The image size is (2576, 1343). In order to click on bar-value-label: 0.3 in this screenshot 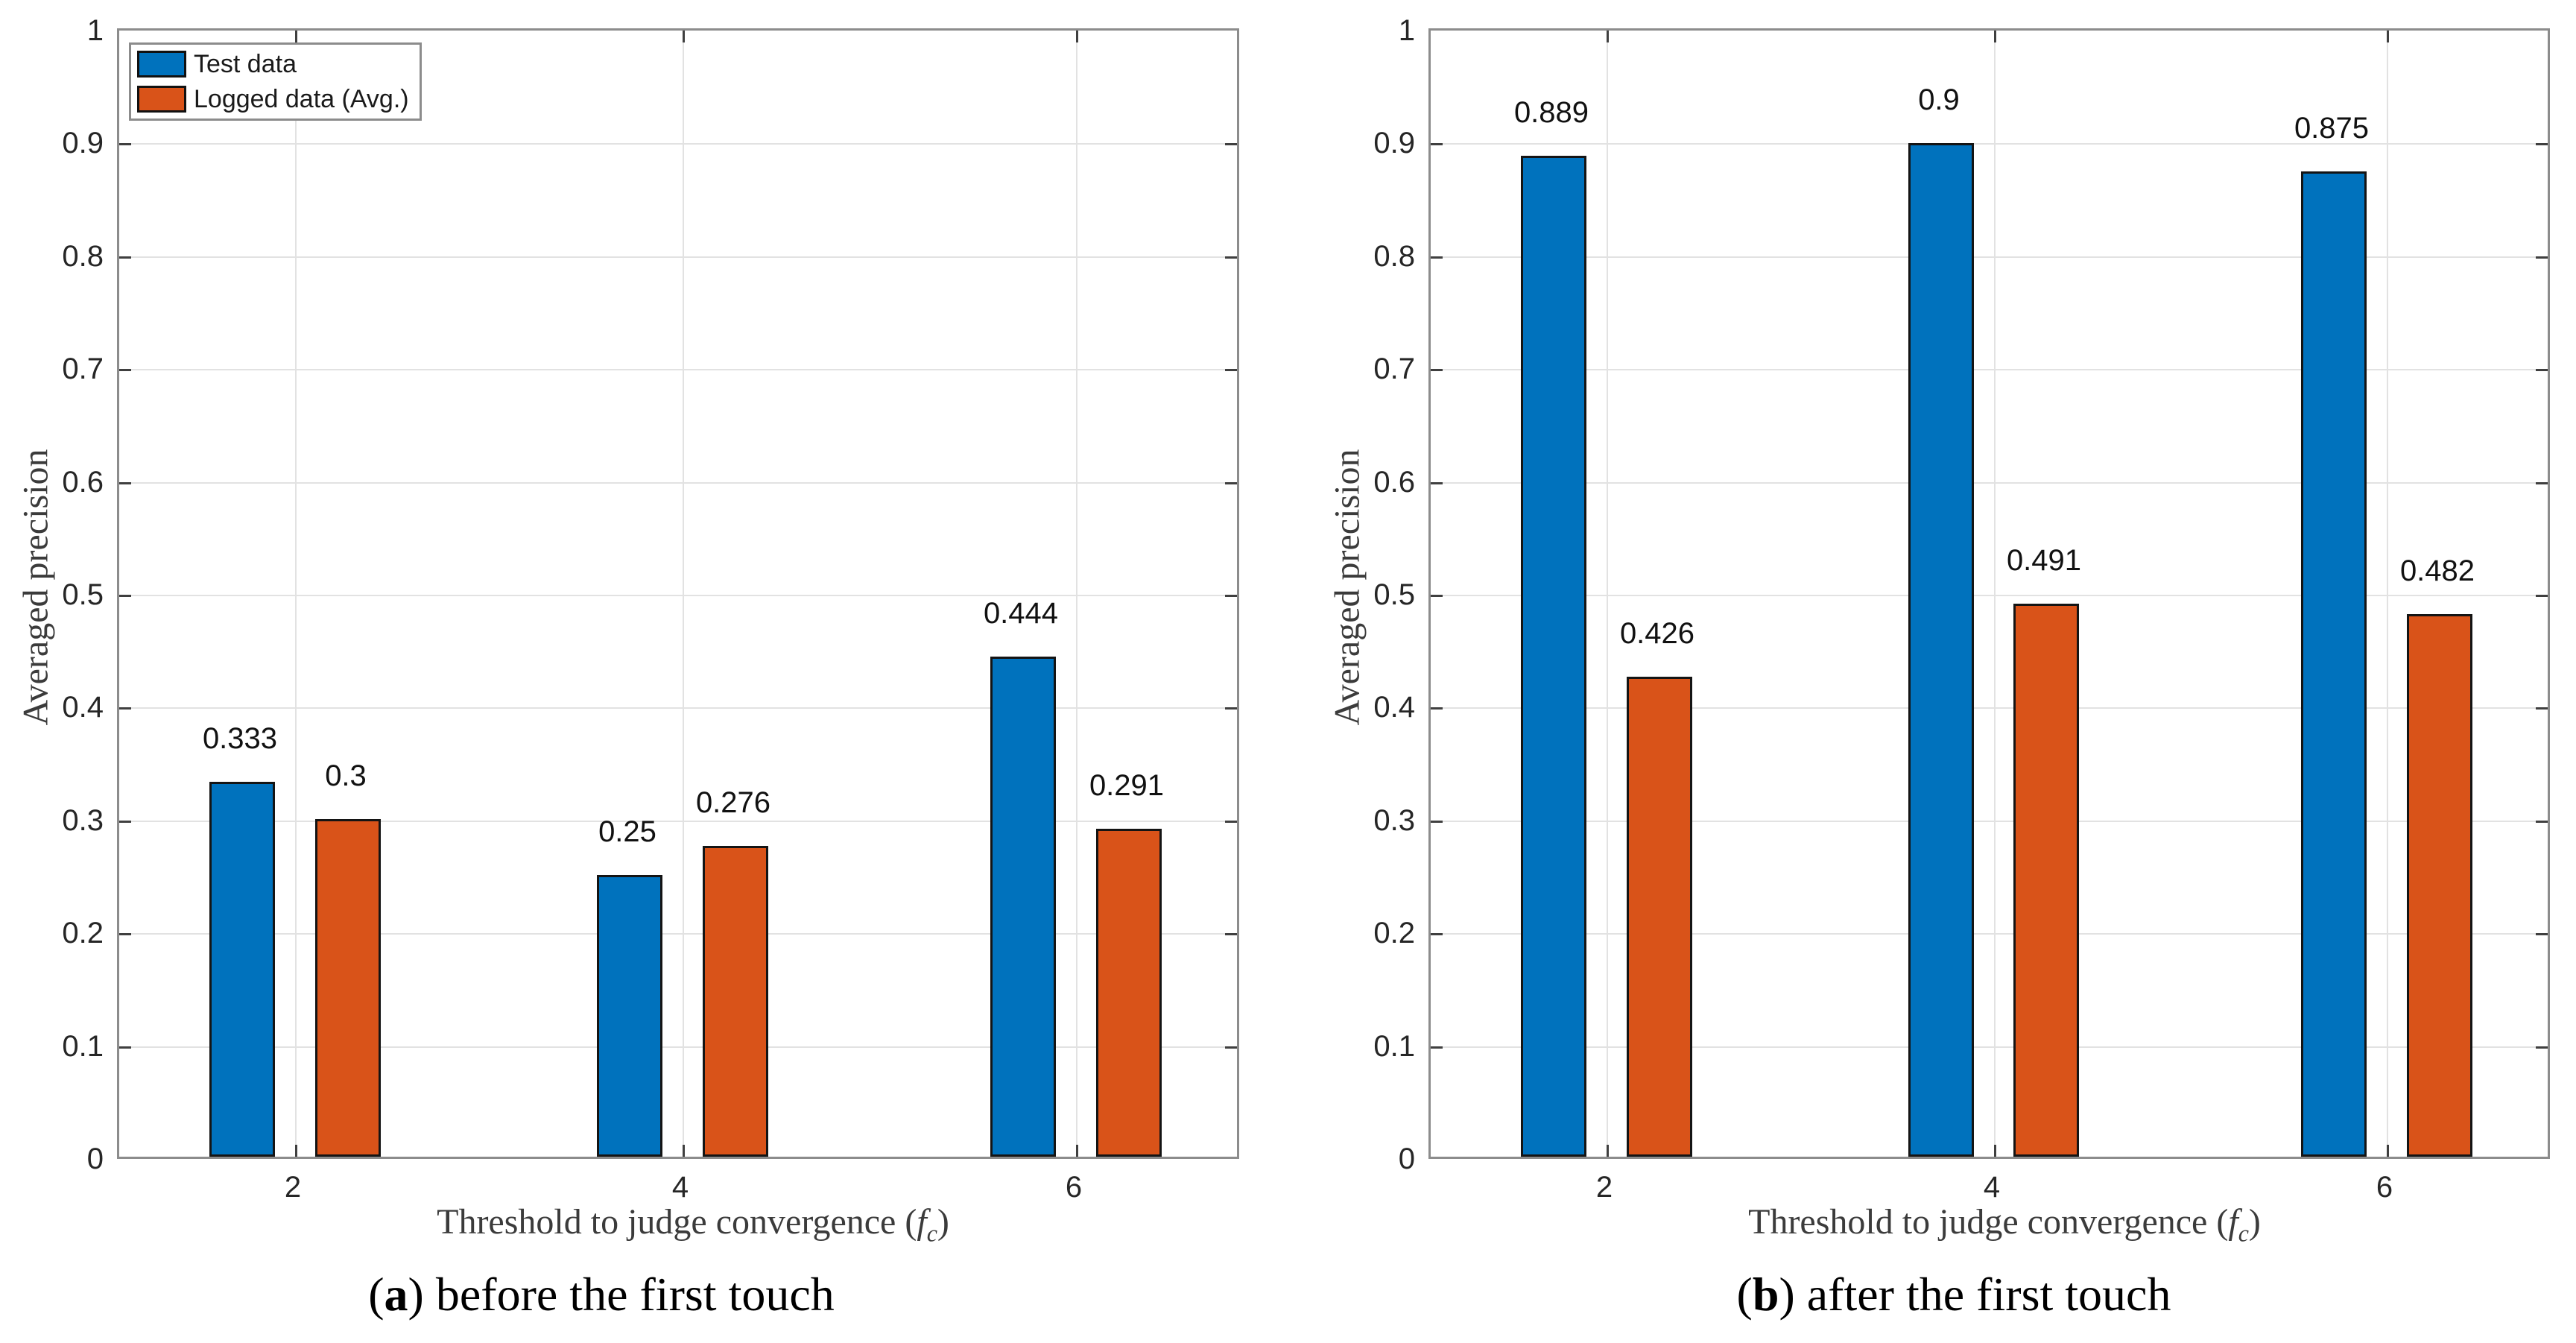, I will do `click(346, 775)`.